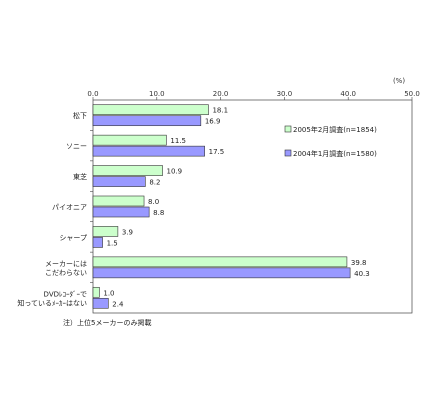  What do you see at coordinates (65, 294) in the screenshot?
I see `category-label: DVDﾚｺｰﾀﾞｰで` at bounding box center [65, 294].